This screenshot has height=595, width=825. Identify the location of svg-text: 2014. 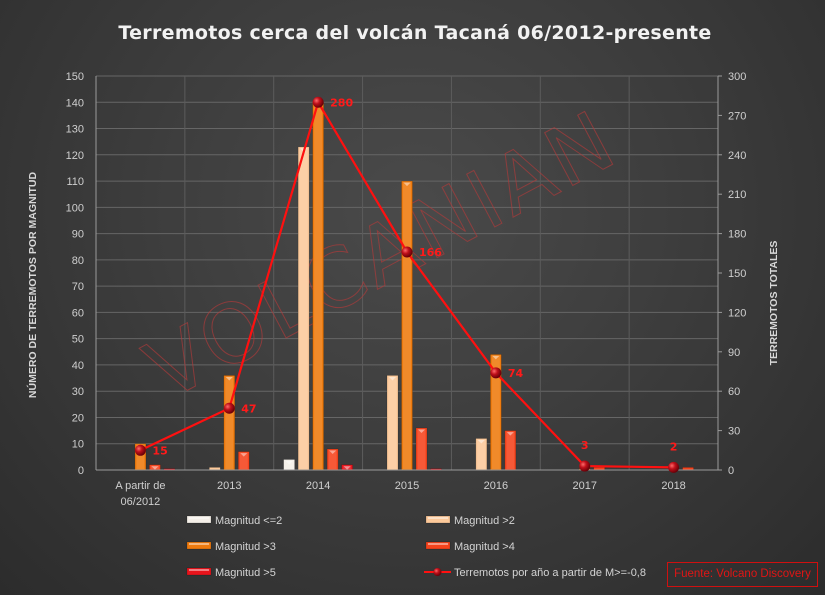
(318, 486).